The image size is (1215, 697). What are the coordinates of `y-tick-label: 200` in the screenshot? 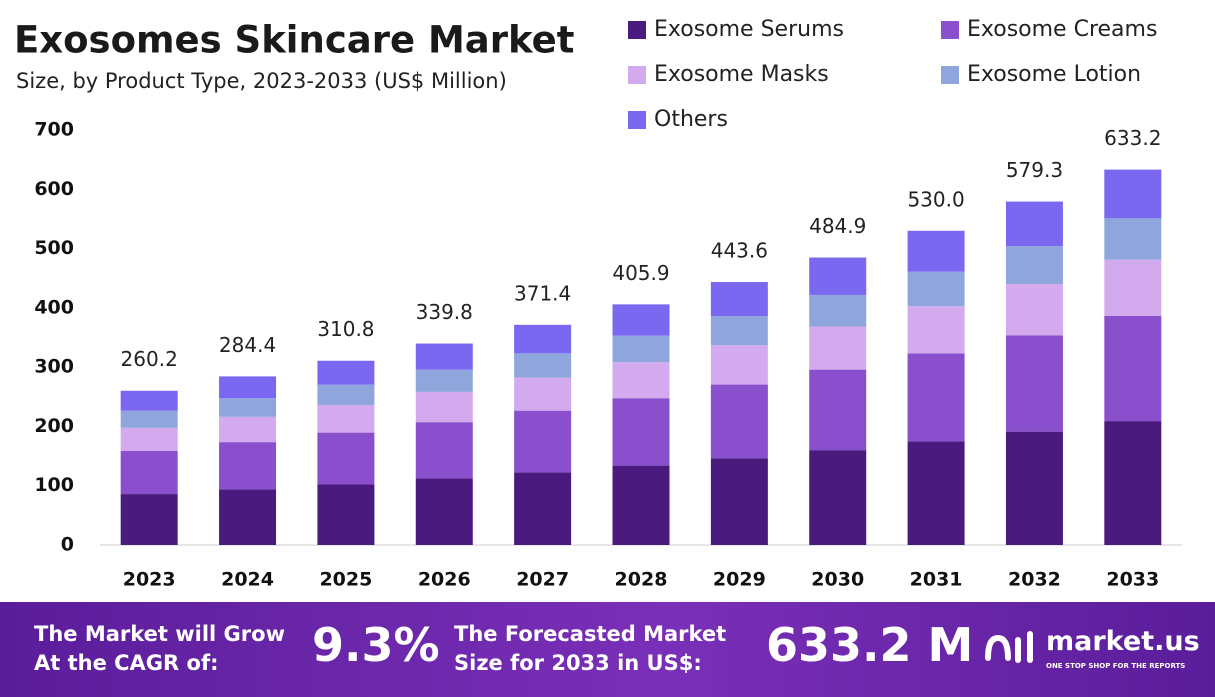 It's located at (54, 426).